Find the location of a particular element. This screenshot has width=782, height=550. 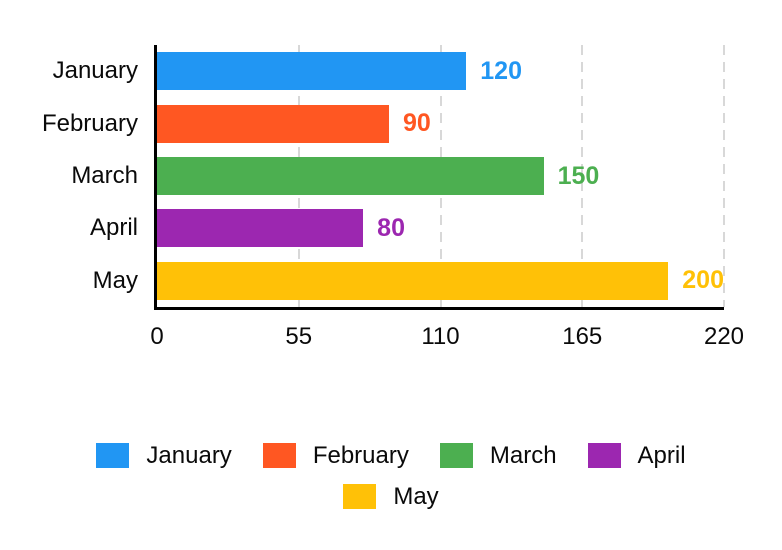

x-tick-220: 220 is located at coordinates (724, 336).